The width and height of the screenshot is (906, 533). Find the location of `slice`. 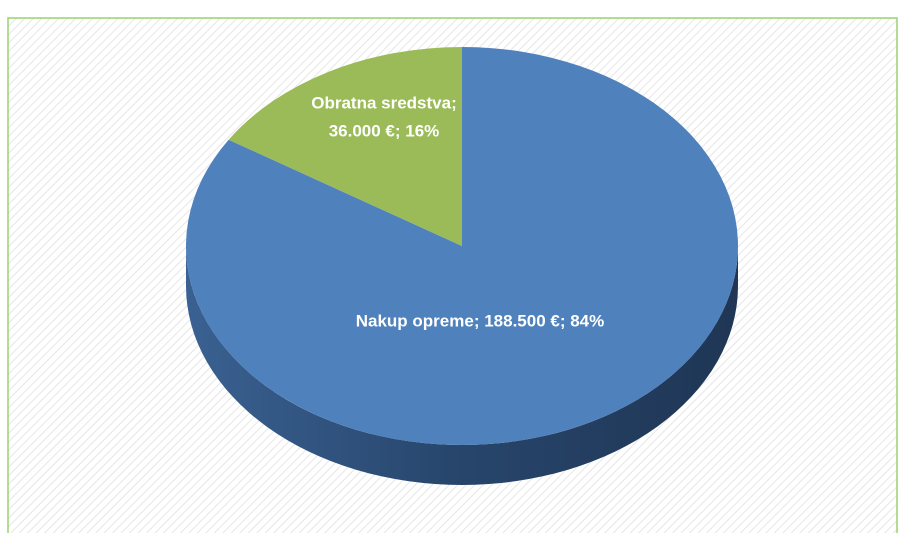

slice is located at coordinates (345, 146).